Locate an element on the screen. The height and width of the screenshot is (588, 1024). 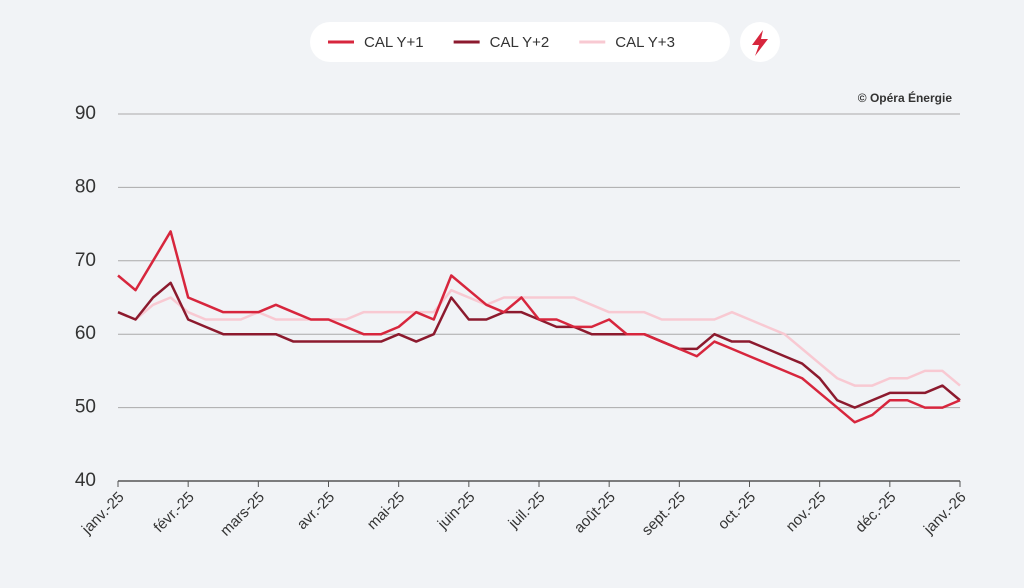
y-tick-label: 90 is located at coordinates (85, 113).